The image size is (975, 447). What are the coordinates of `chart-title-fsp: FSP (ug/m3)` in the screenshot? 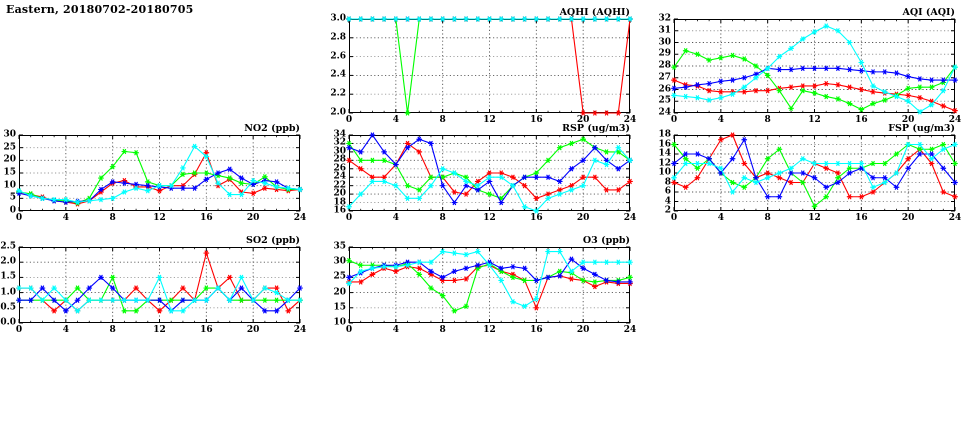 It's located at (921, 128).